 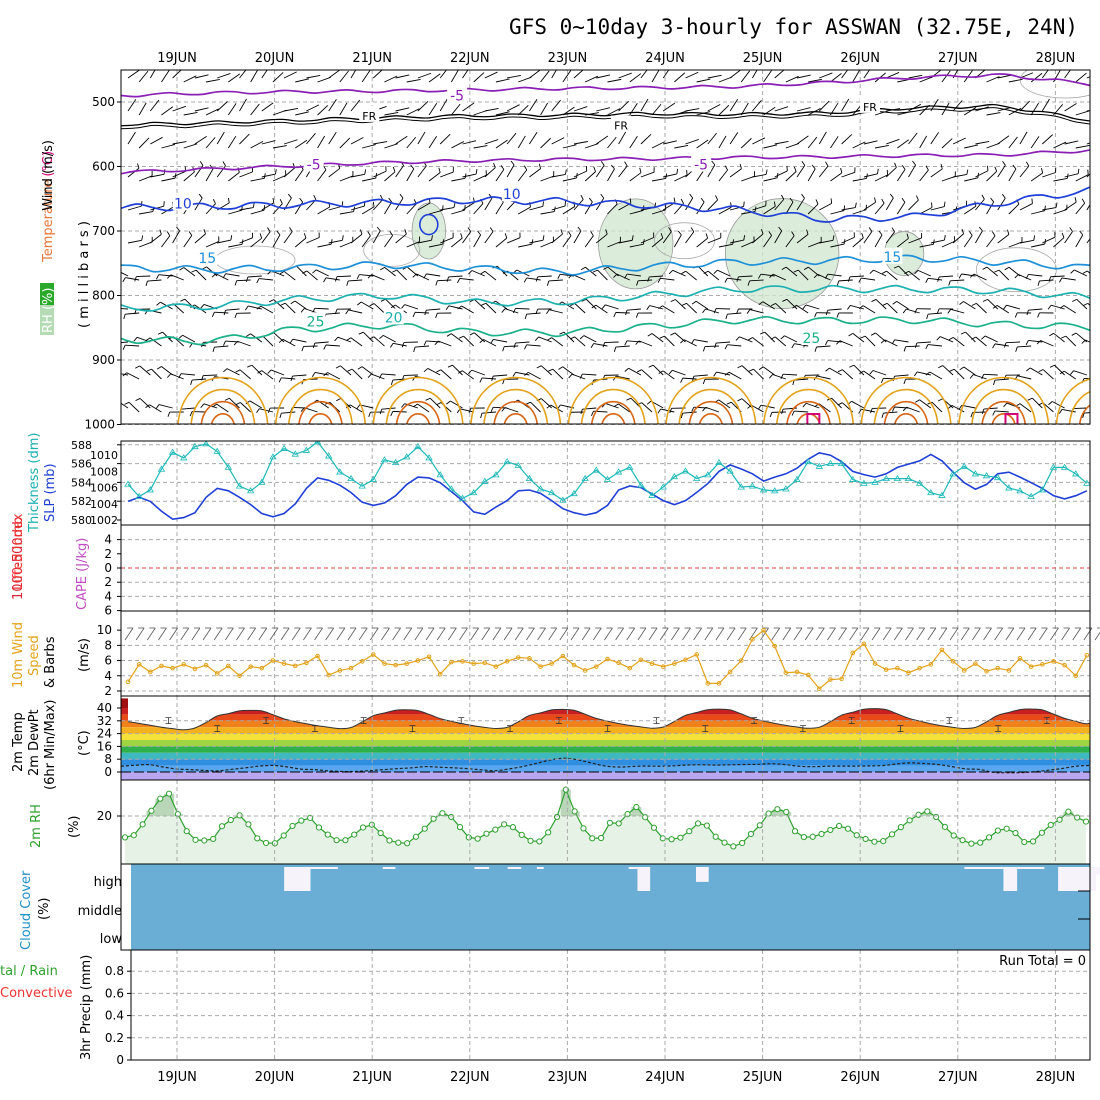 What do you see at coordinates (104, 816) in the screenshot?
I see `axis-tick-label: 20` at bounding box center [104, 816].